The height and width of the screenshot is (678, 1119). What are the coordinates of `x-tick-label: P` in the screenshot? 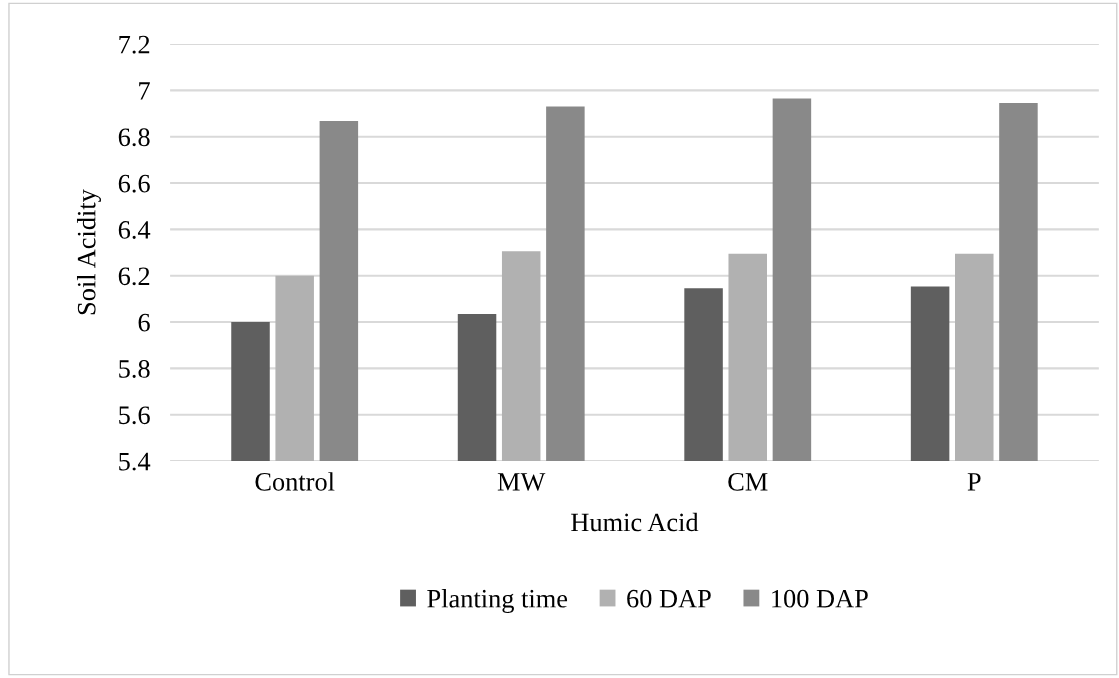 It's located at (974, 482).